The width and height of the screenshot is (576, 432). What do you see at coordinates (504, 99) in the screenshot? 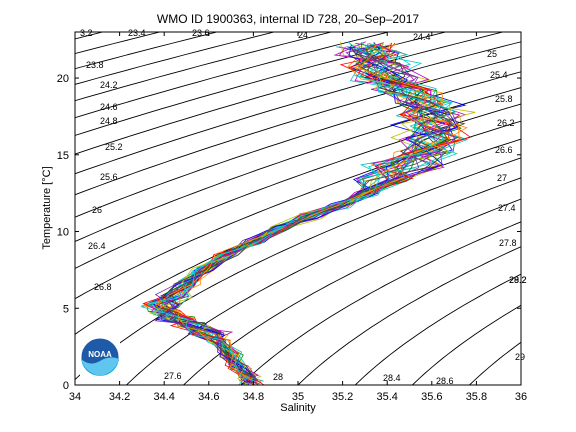
I see `contour-label: 25.8` at bounding box center [504, 99].